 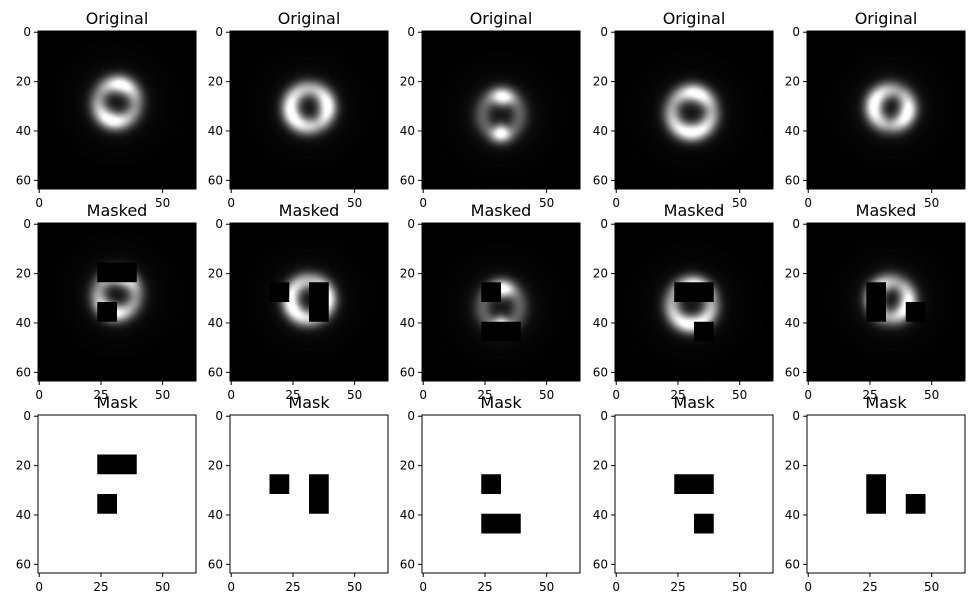 I want to click on panel-original-5: 0 20 40 60 0 50 Original, so click(x=875, y=109).